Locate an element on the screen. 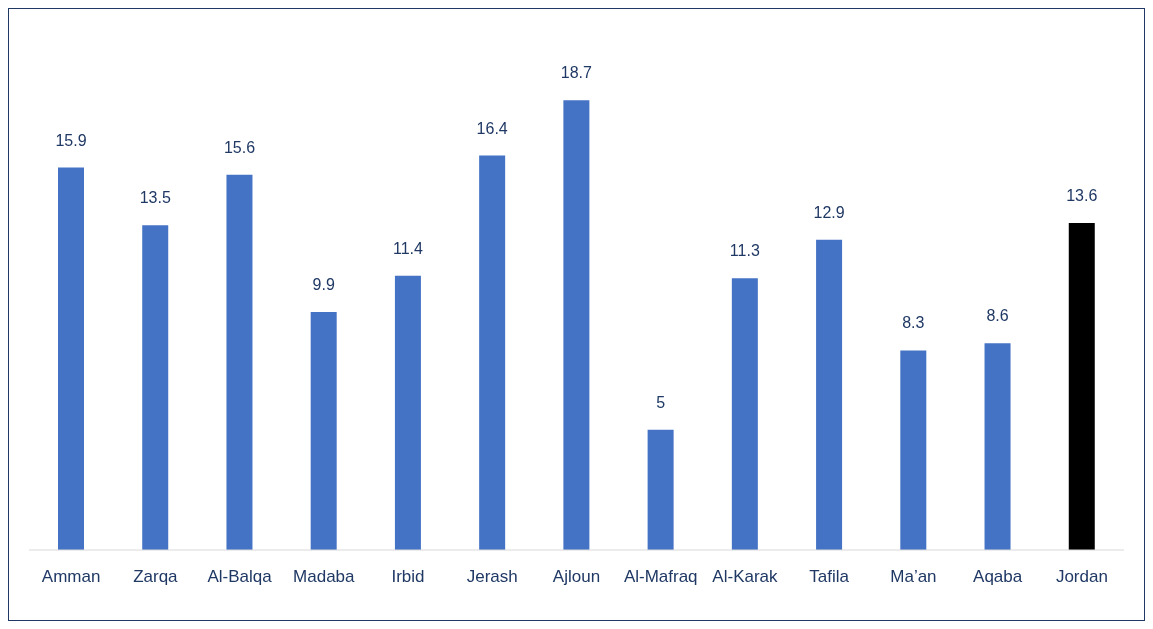 The height and width of the screenshot is (629, 1153). data-label: 15.9 is located at coordinates (71, 140).